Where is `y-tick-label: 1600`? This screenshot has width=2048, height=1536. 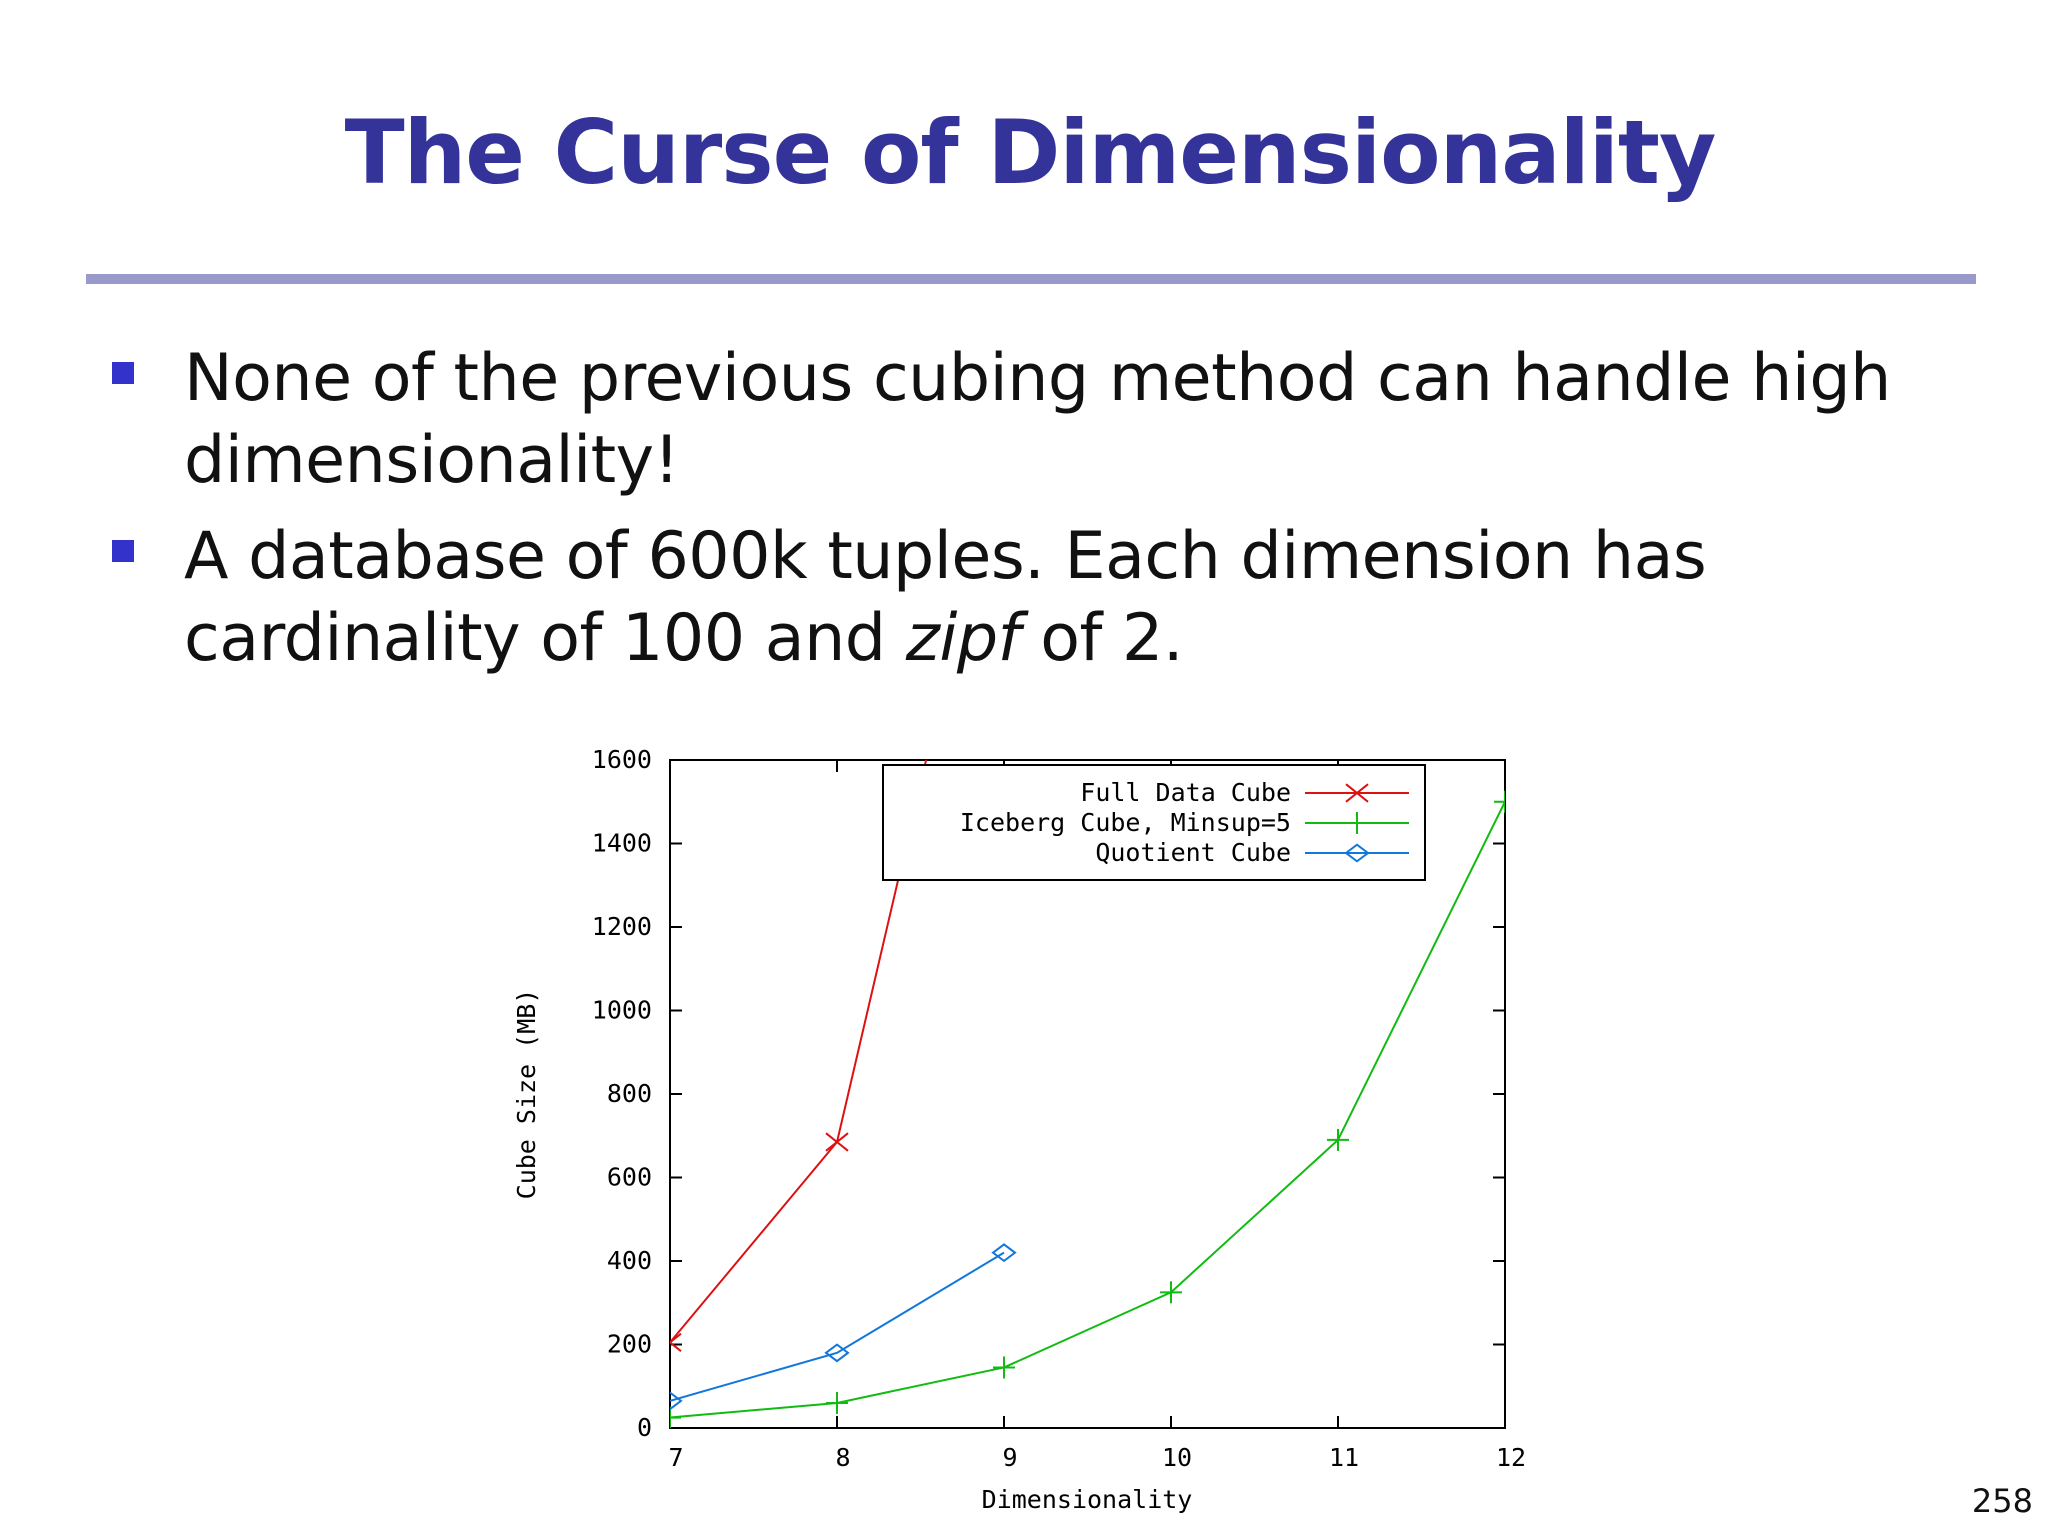
y-tick-label: 1600 is located at coordinates (622, 759).